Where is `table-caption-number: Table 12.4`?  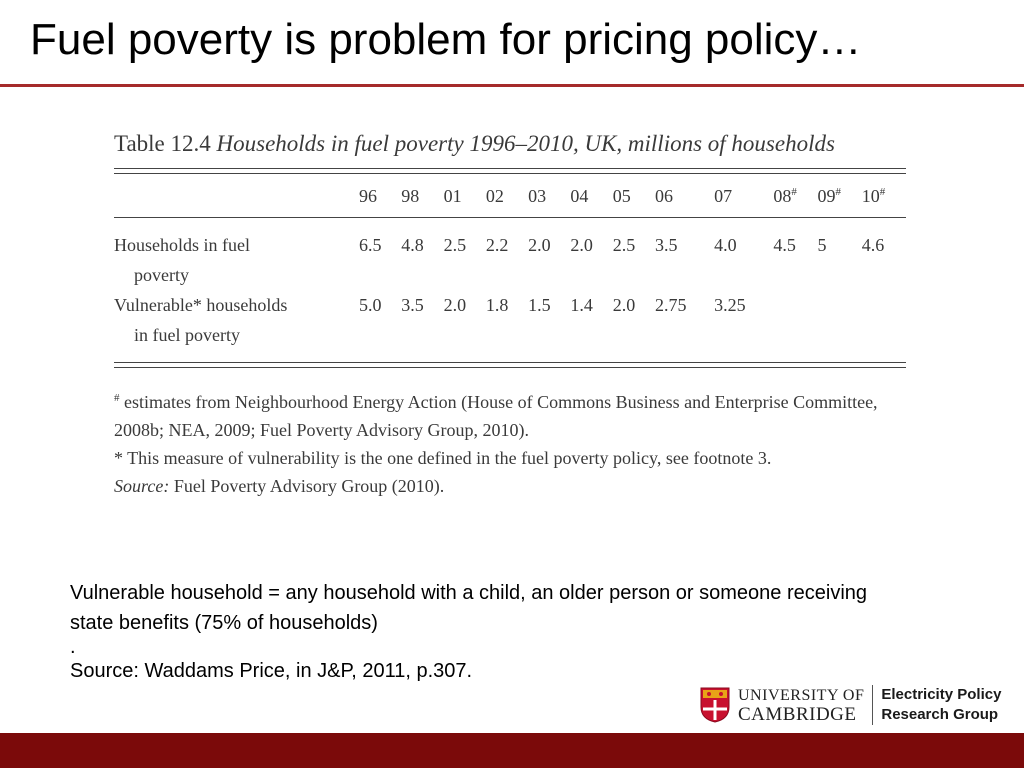 table-caption-number: Table 12.4 is located at coordinates (162, 143).